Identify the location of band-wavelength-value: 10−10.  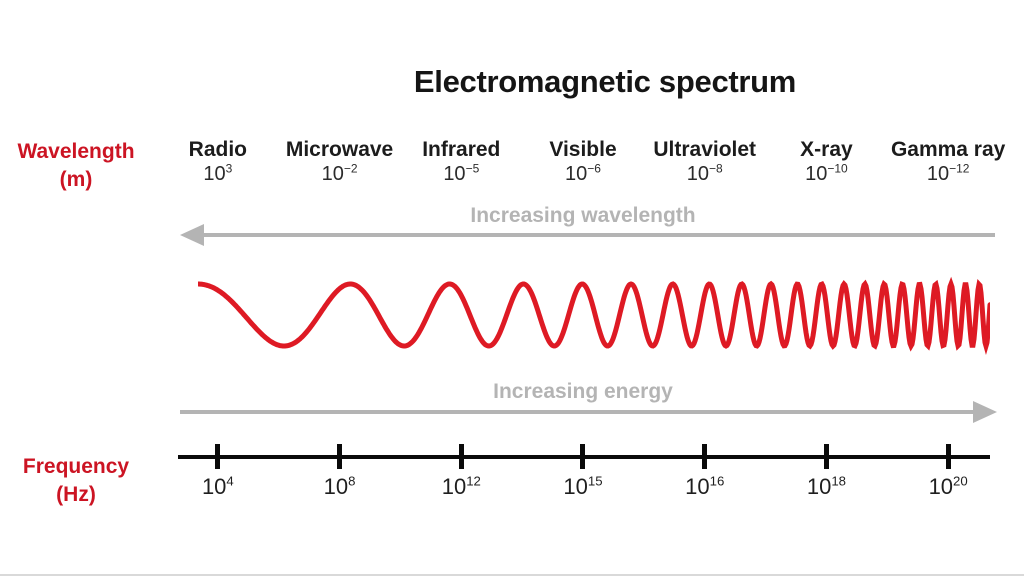
(827, 173).